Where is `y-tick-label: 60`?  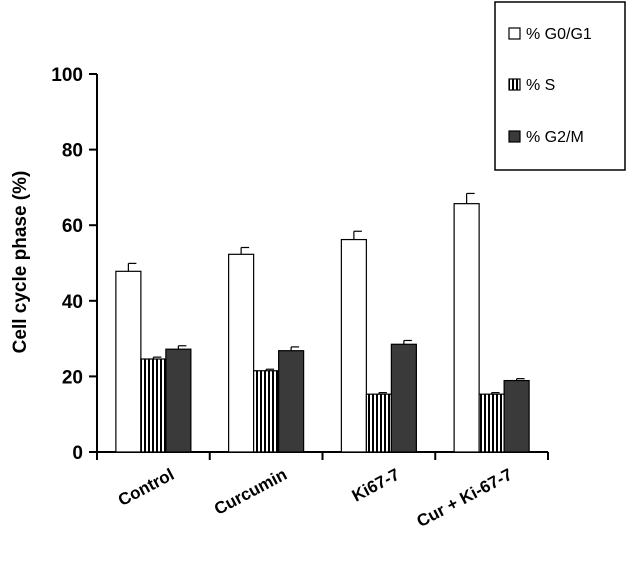
y-tick-label: 60 is located at coordinates (72, 226).